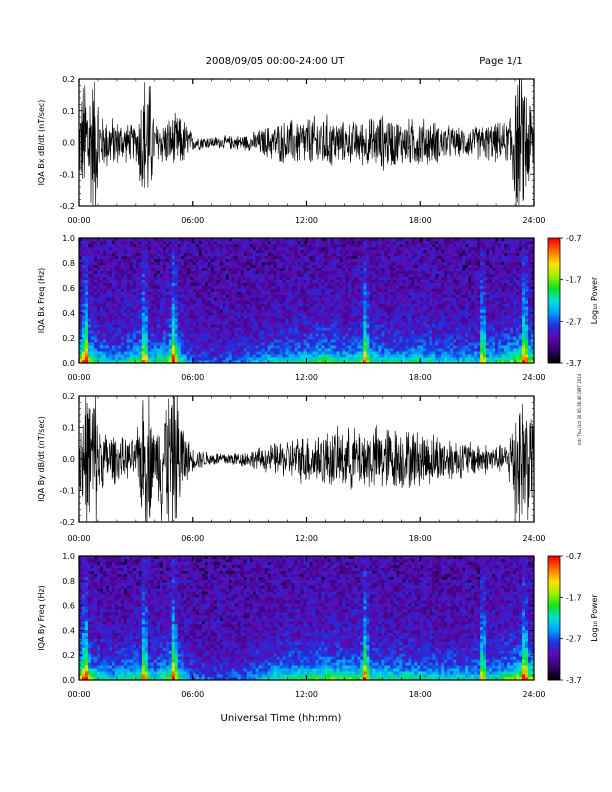 The height and width of the screenshot is (792, 612). What do you see at coordinates (41, 459) in the screenshot?
I see `by-dbdt-ylabel: IQA By dB/dt (nT/sec)` at bounding box center [41, 459].